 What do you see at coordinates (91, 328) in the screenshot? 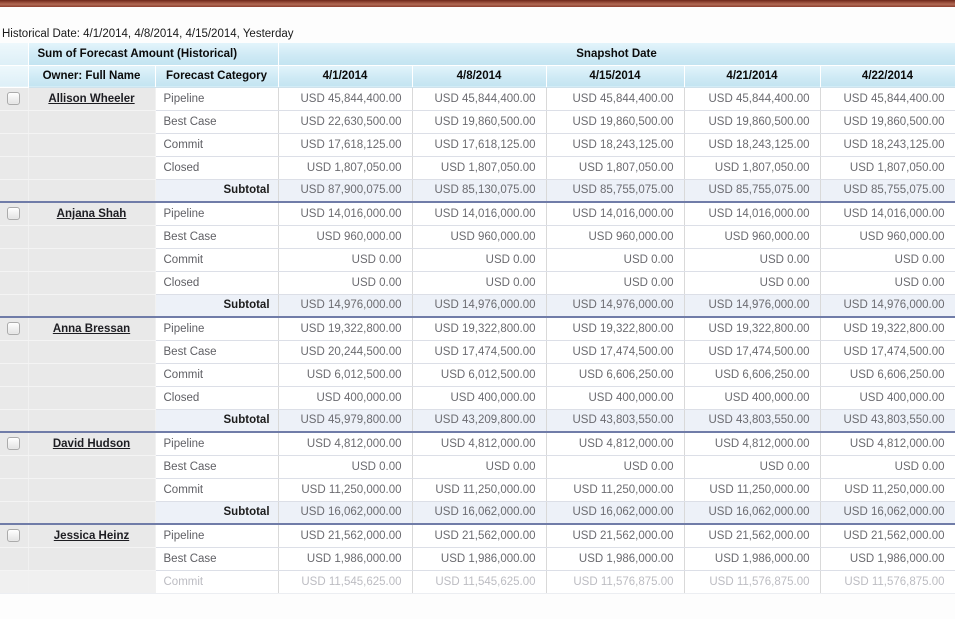
I see `owner-name-link: Anna Bressan` at bounding box center [91, 328].